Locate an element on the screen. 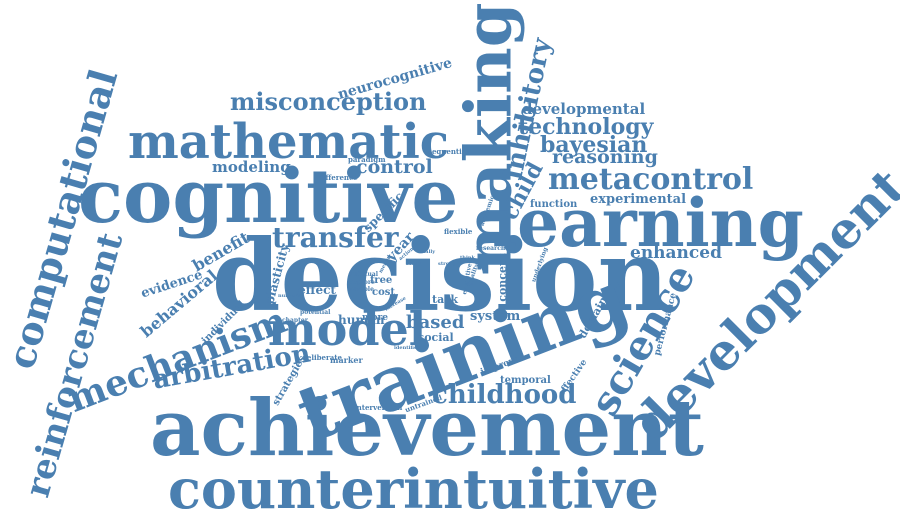 This screenshot has height=521, width=900. word-childhood: childhood is located at coordinates (504, 395).